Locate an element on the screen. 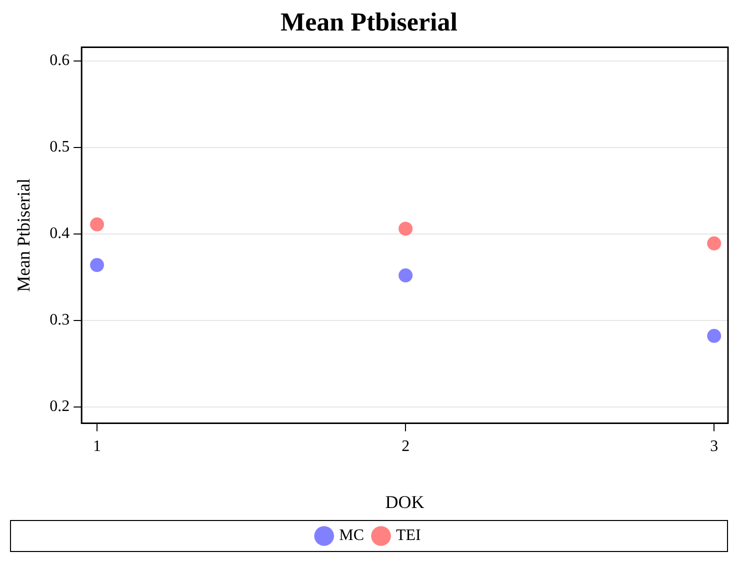 This screenshot has width=736, height=562. x-tick-label: 2 is located at coordinates (406, 447).